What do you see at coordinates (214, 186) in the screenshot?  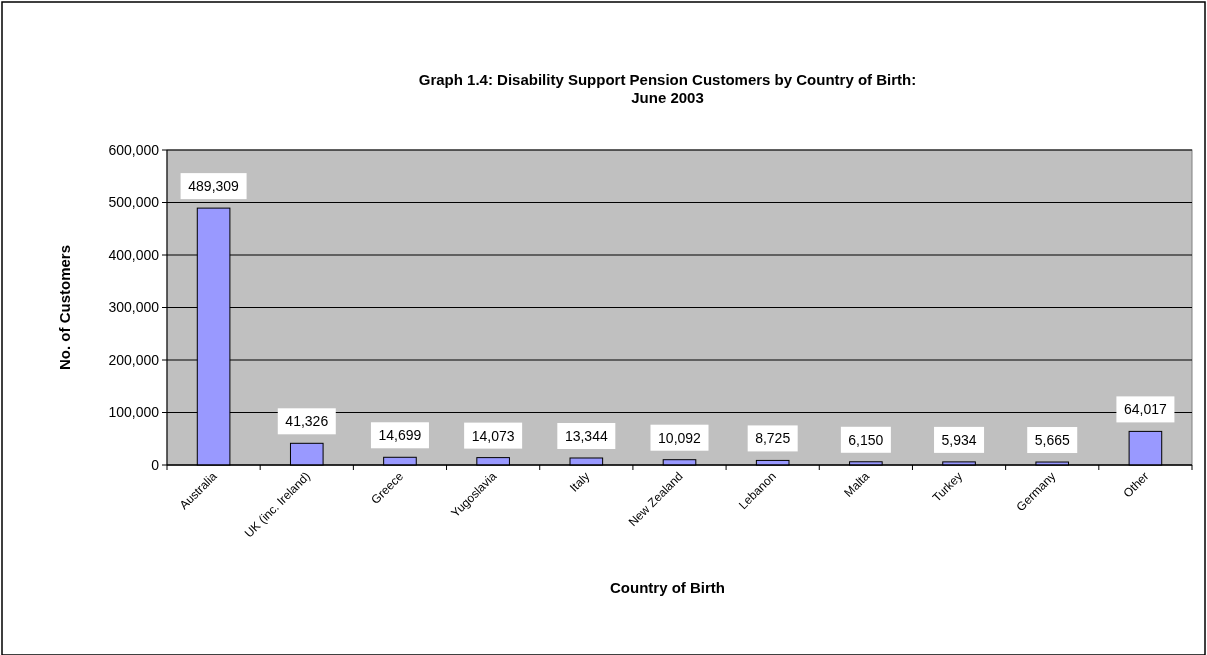 I see `data-label: 489,309` at bounding box center [214, 186].